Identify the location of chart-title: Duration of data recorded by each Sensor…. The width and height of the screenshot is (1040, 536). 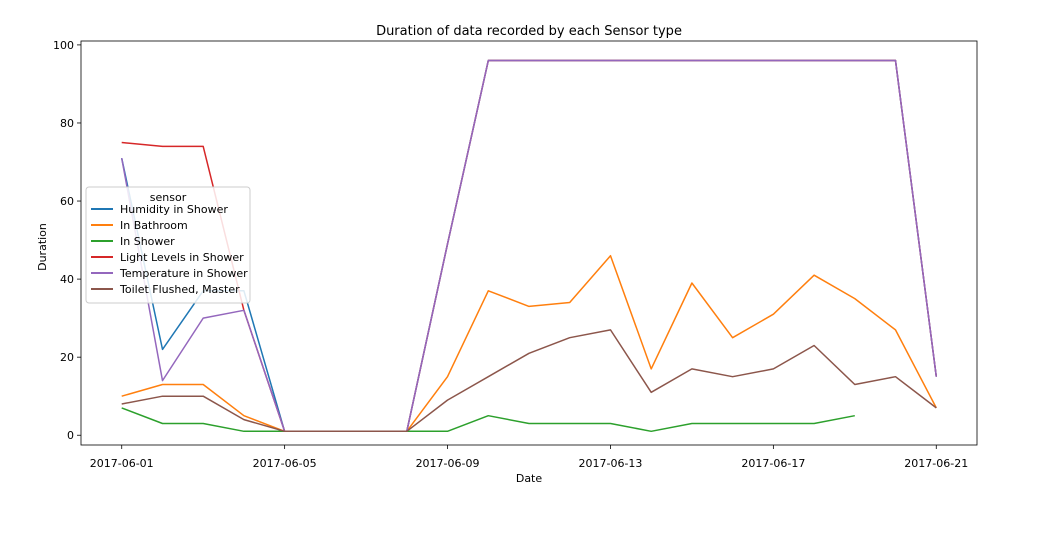
(529, 31).